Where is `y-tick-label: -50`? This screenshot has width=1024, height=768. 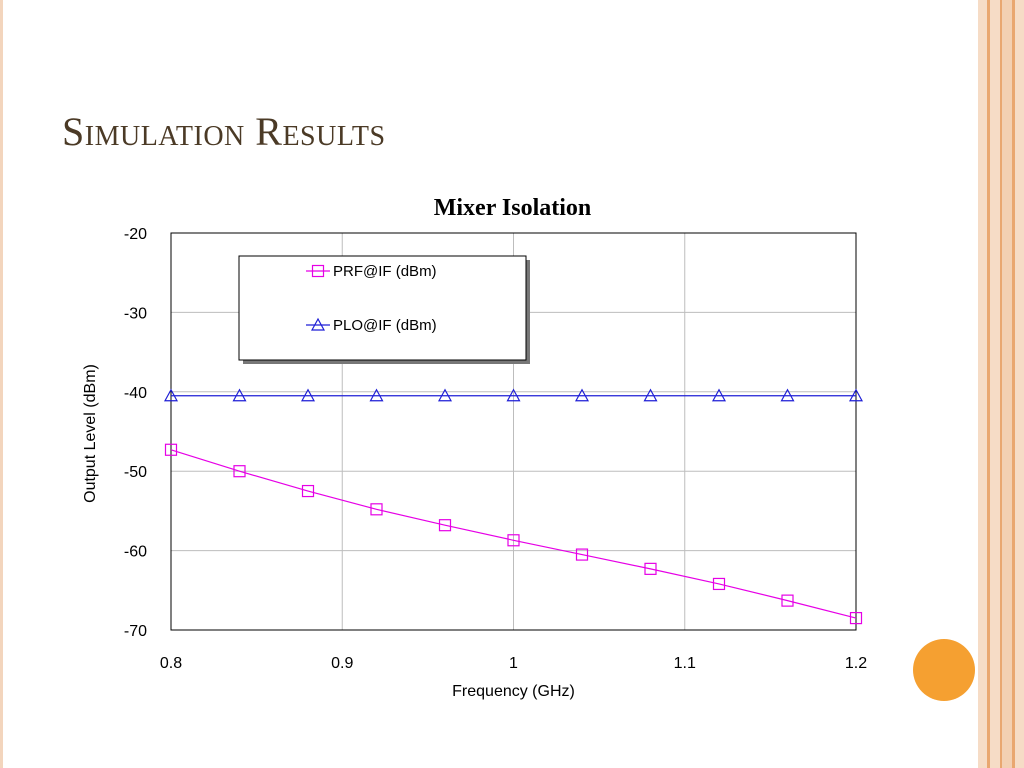
y-tick-label: -50 is located at coordinates (135, 472).